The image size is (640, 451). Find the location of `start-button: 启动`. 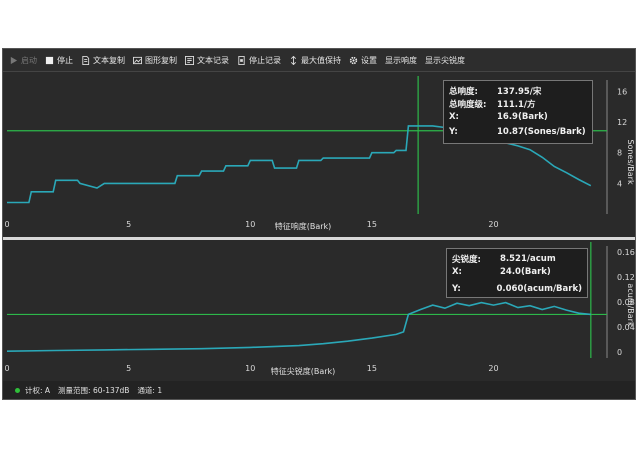

start-button: 启动 is located at coordinates (23, 60).